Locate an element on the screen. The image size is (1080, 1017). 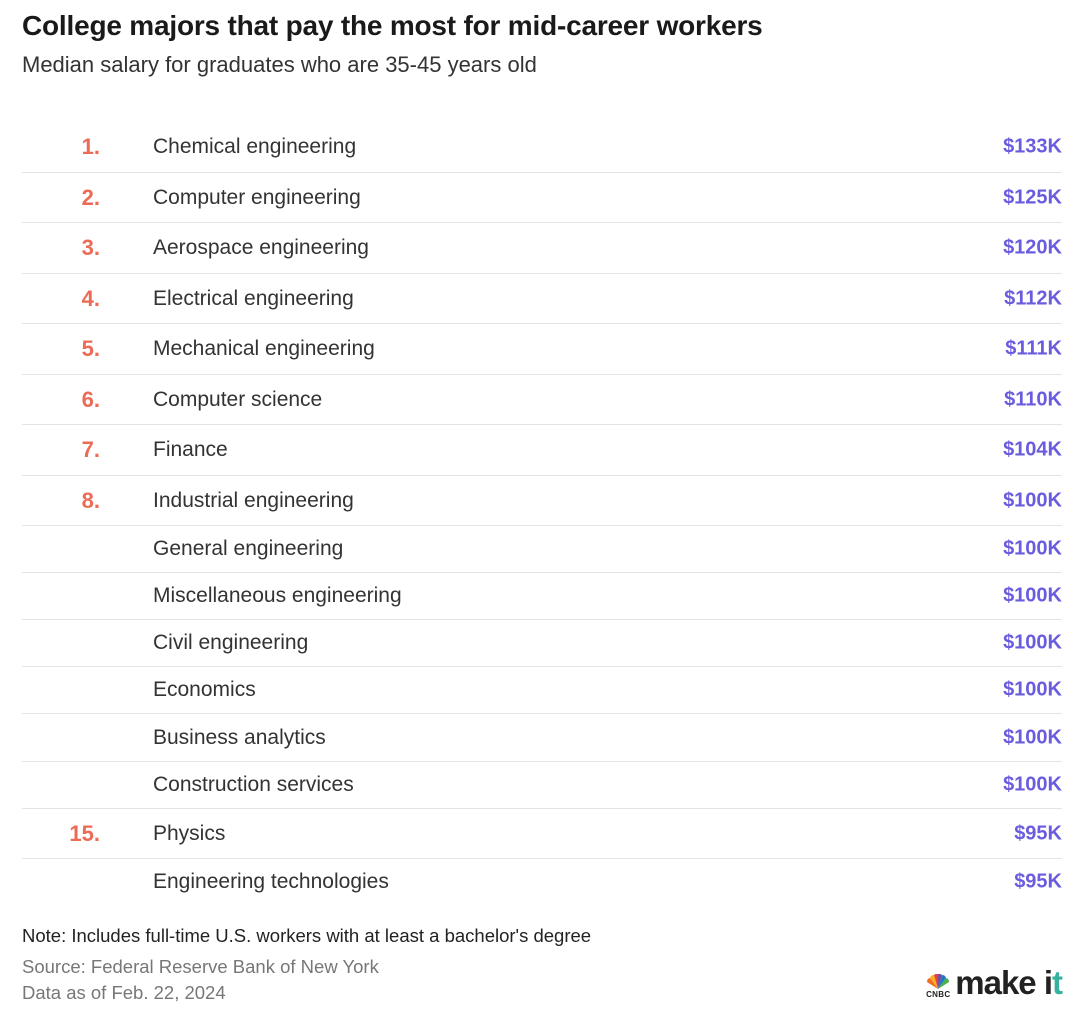
table-row: 8. Industrial engineering $100K is located at coordinates (542, 501).